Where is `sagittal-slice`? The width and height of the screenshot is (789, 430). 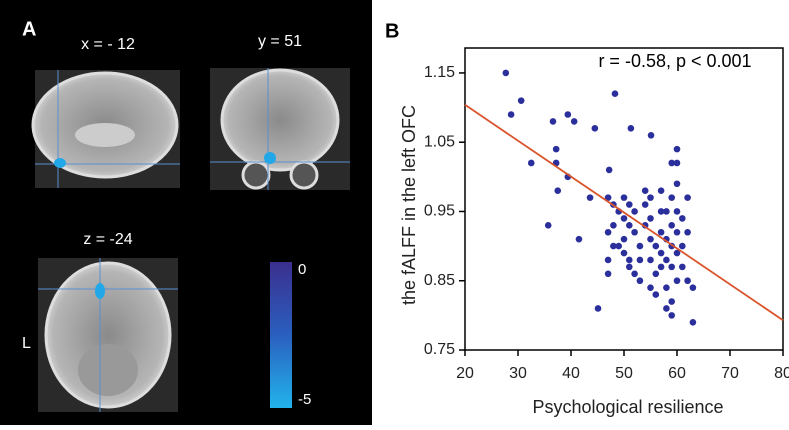 sagittal-slice is located at coordinates (105, 129).